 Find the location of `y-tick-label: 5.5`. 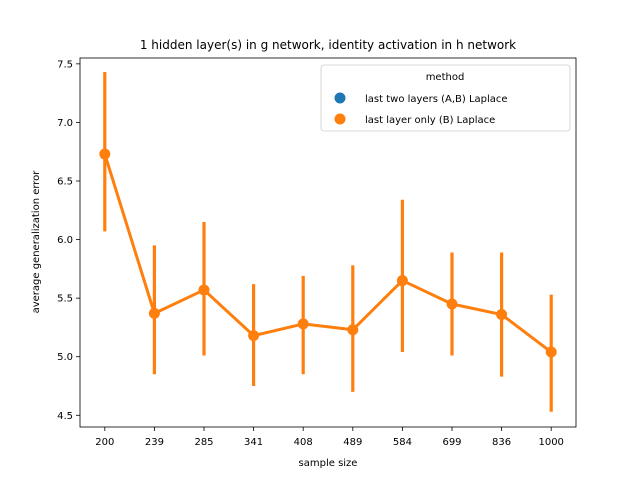

y-tick-label: 5.5 is located at coordinates (65, 299).